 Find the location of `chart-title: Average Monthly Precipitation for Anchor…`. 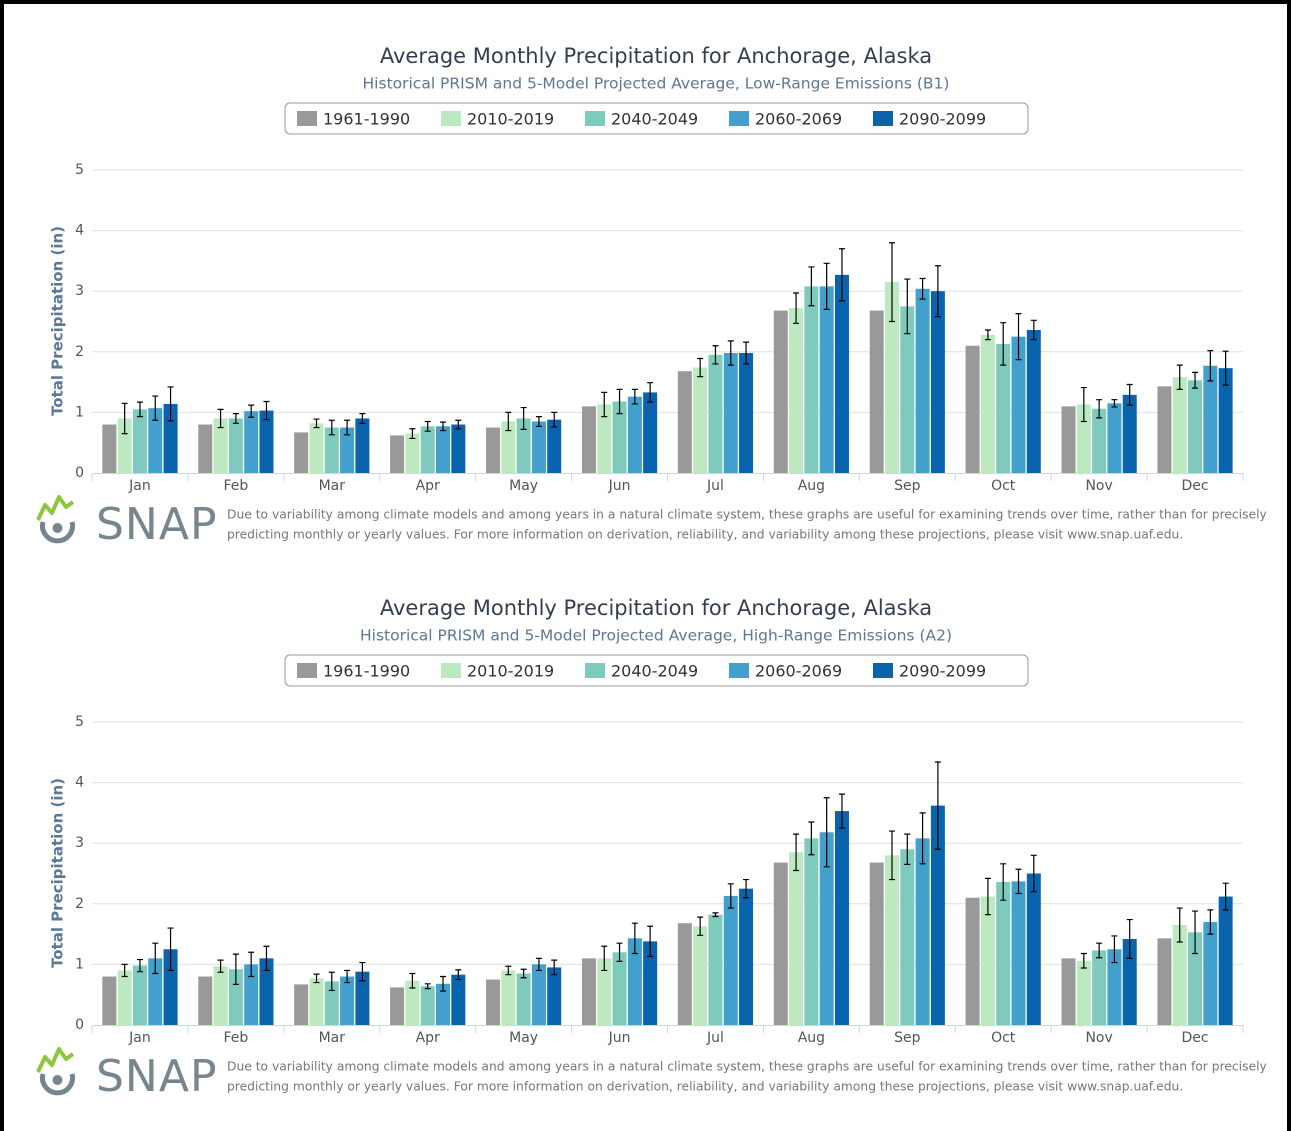

chart-title: Average Monthly Precipitation for Anchor… is located at coordinates (656, 608).